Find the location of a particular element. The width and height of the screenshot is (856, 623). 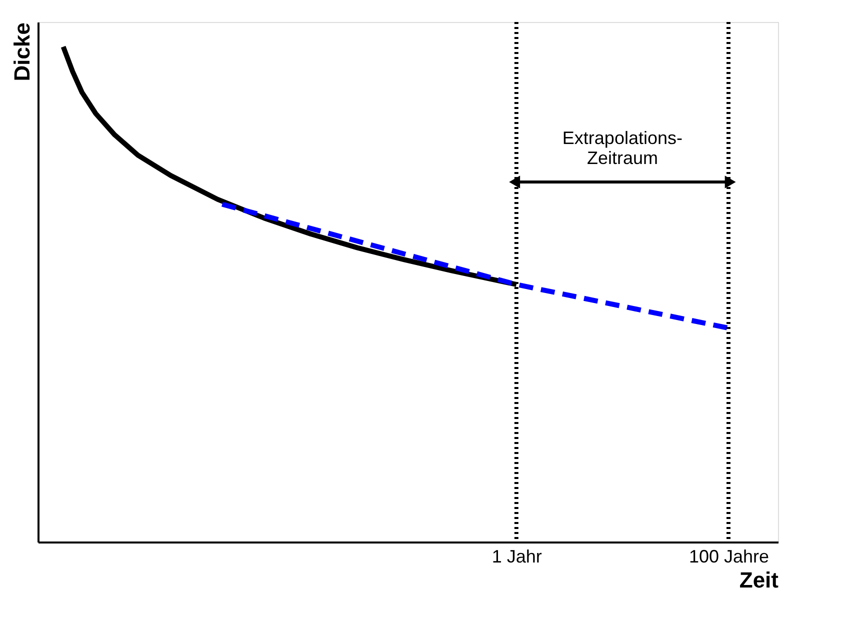

y-axis-title: Dicke is located at coordinates (22, 52).